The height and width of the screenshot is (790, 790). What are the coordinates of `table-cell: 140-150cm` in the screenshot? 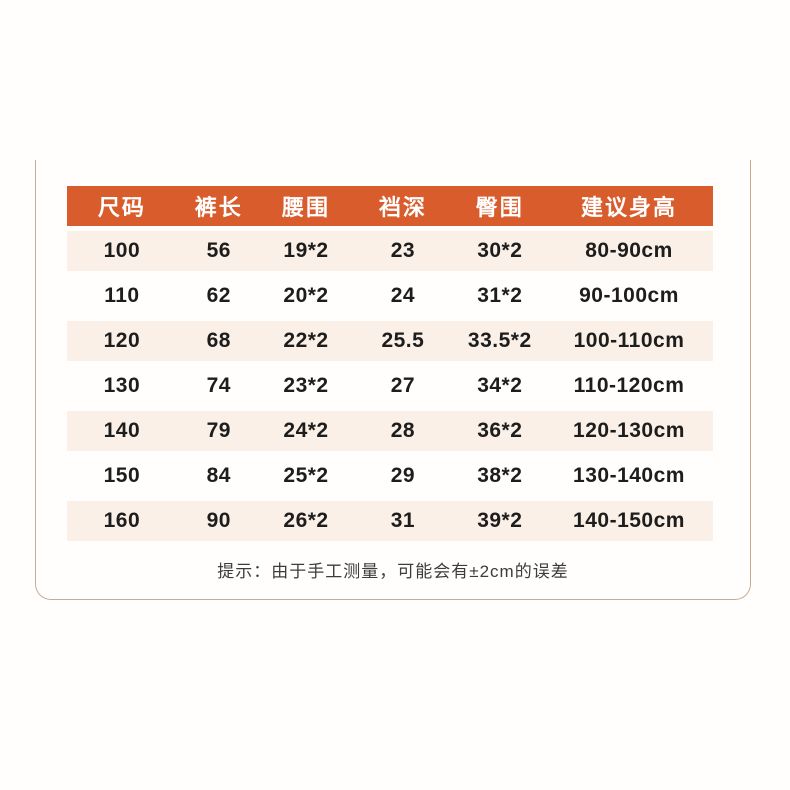 It's located at (629, 521).